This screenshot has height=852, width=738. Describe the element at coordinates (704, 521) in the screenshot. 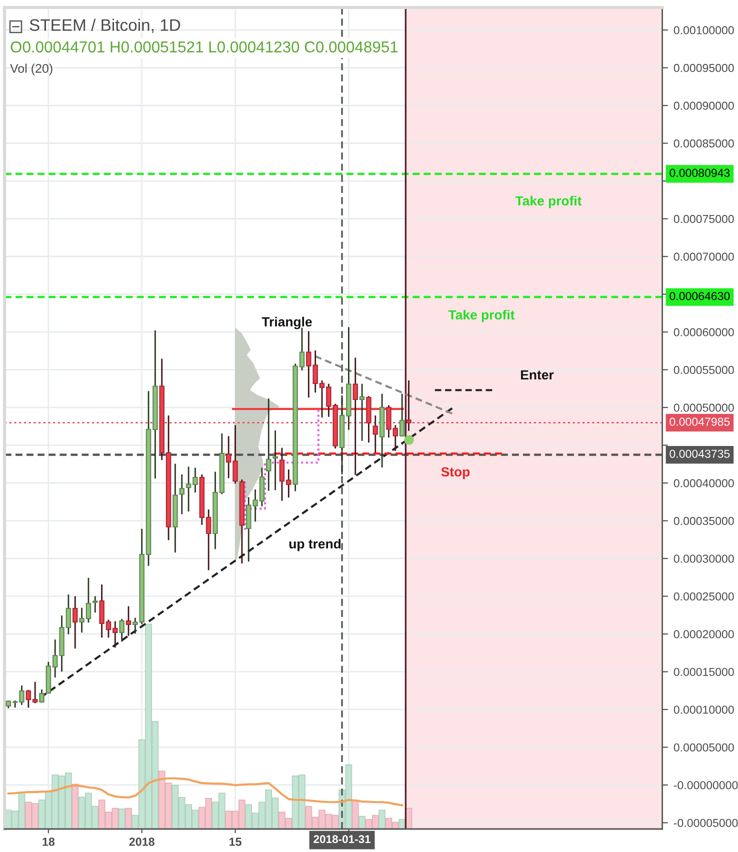

I see `y-tick-label: 0.00035000` at that location.